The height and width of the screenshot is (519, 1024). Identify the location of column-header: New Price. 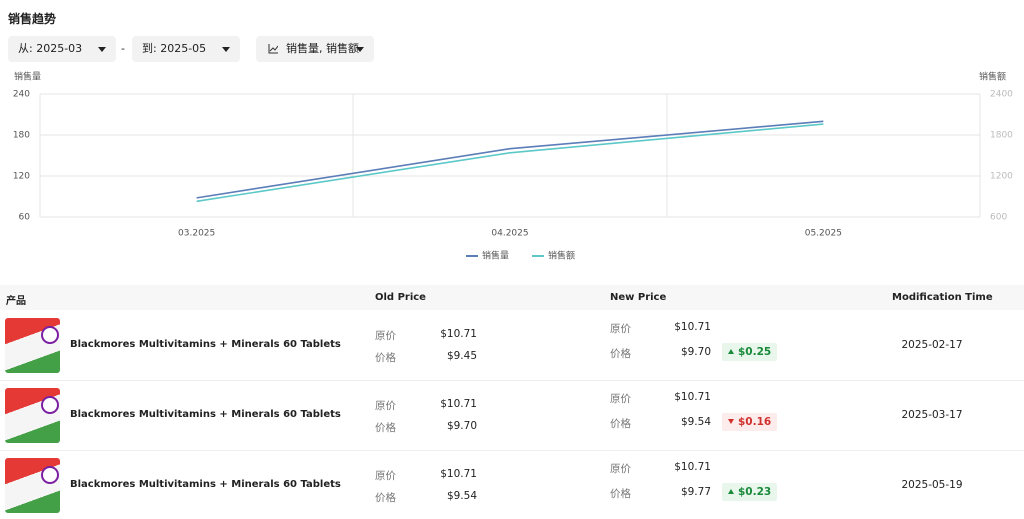
(638, 297).